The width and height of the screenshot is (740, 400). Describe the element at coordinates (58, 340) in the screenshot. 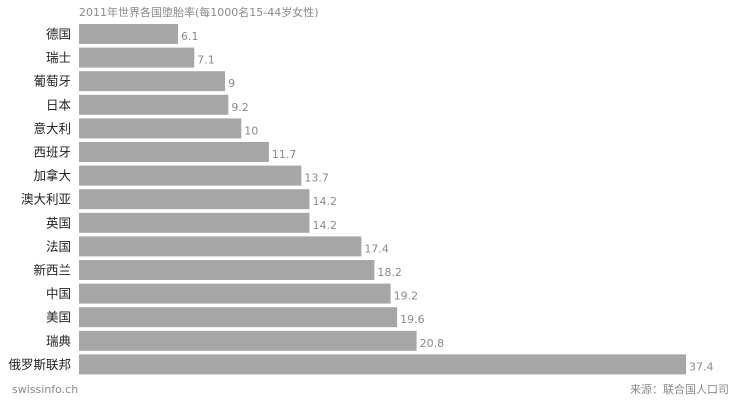

I see `category-label-13: 瑞典` at that location.